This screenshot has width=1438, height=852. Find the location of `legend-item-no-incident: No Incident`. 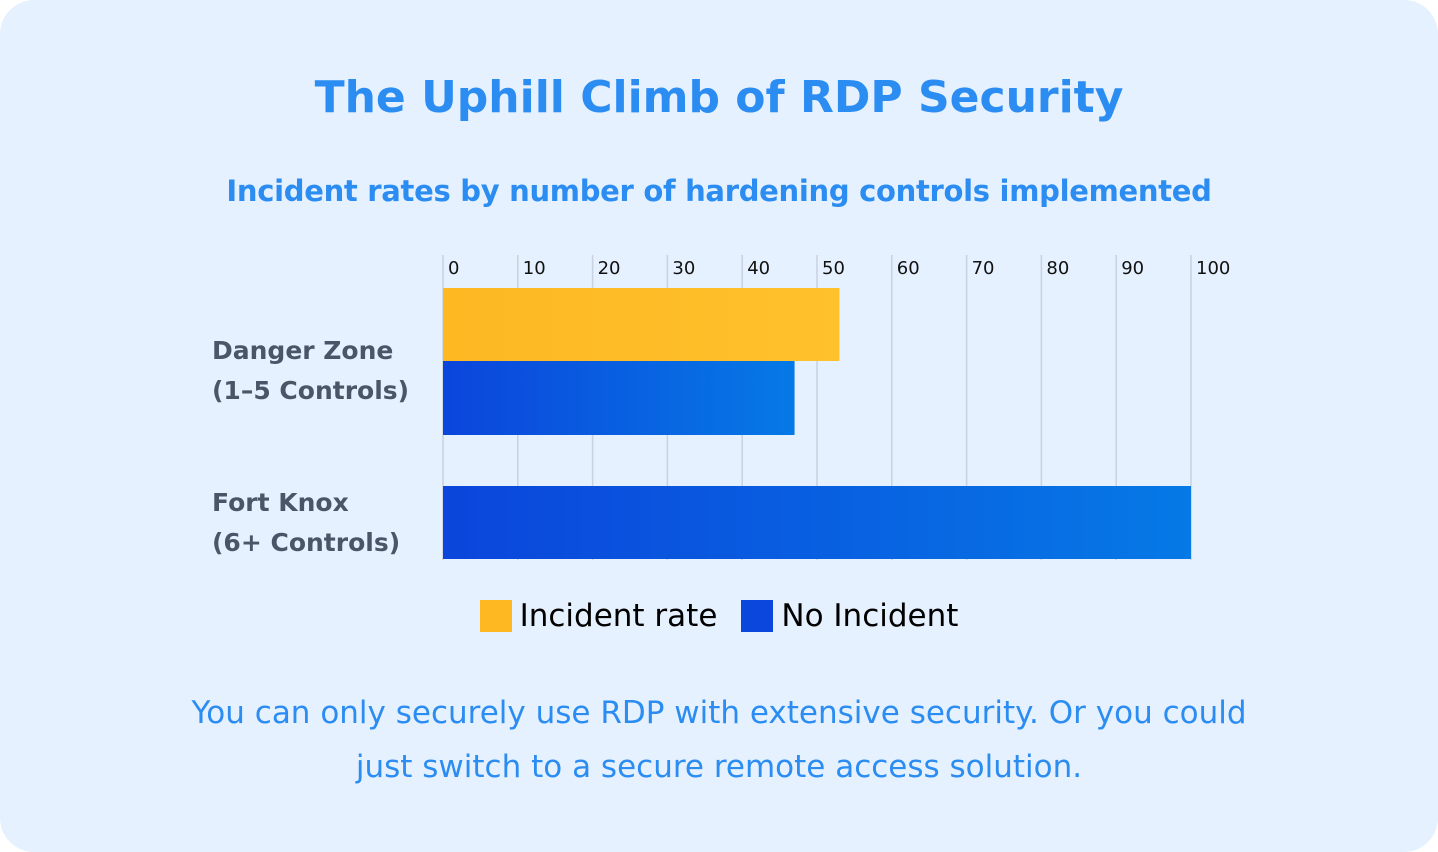

legend-item-no-incident: No Incident is located at coordinates (849, 616).